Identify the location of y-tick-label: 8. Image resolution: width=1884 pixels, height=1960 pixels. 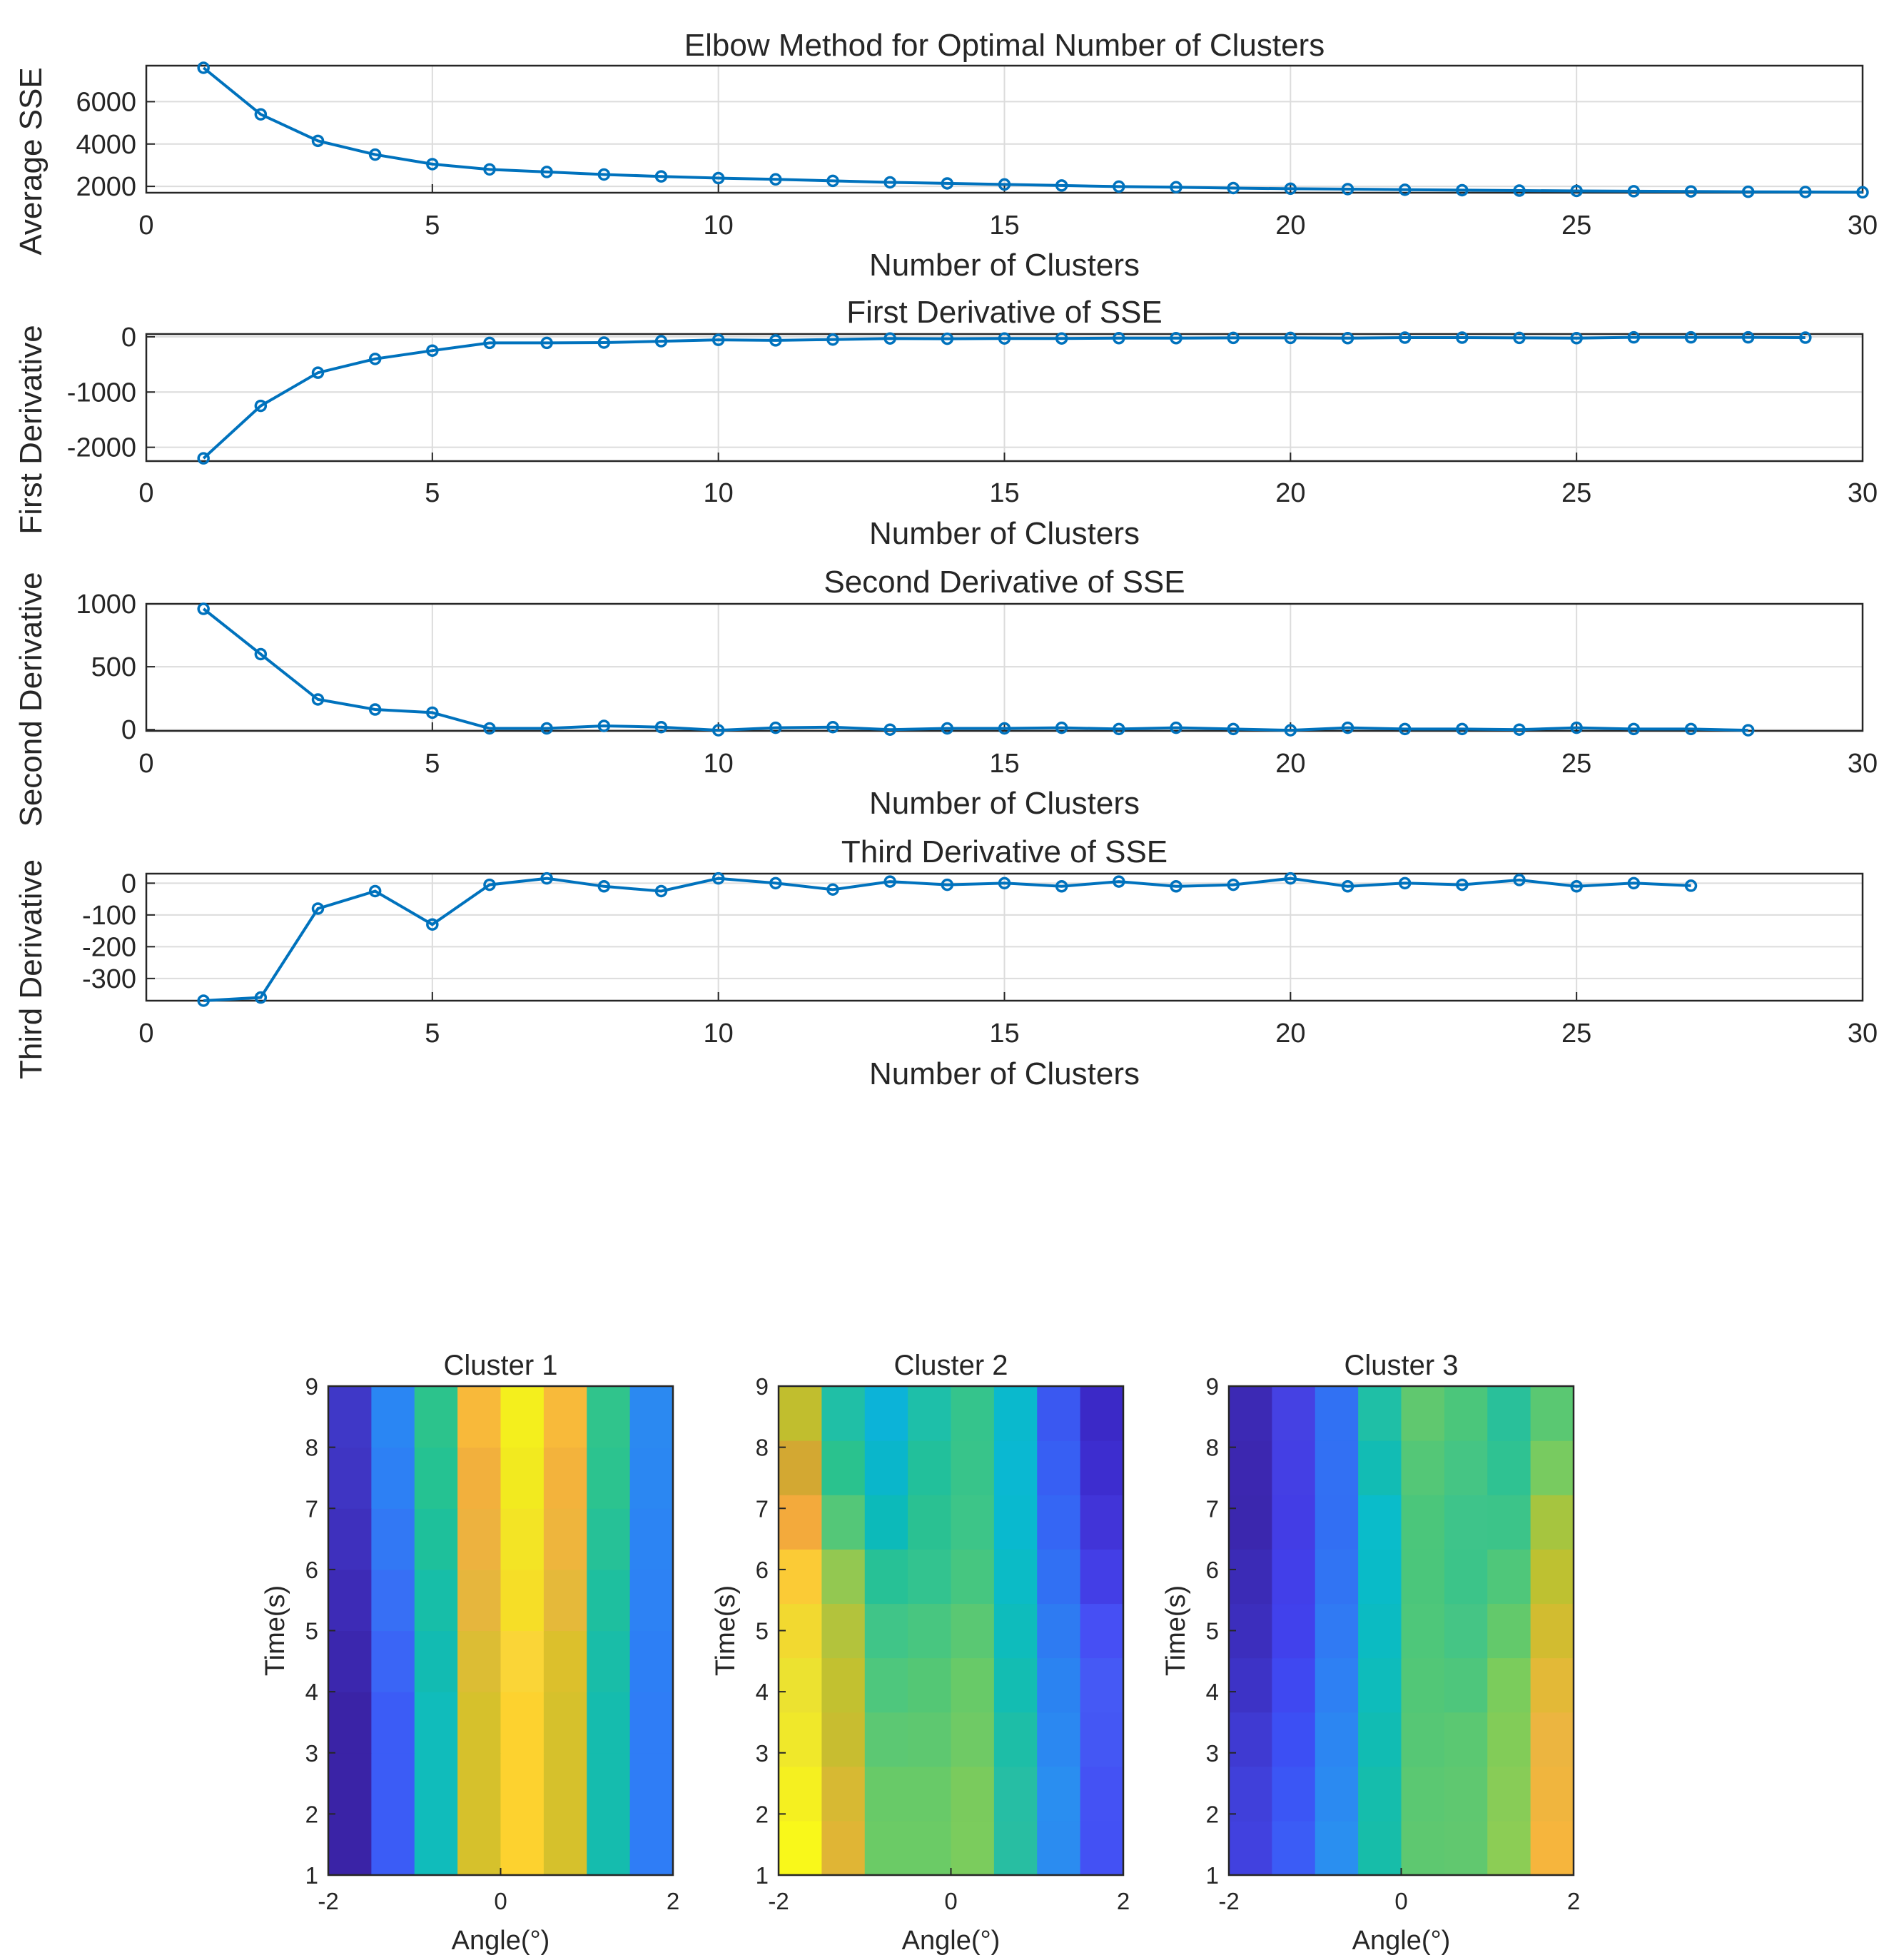
(1212, 1448).